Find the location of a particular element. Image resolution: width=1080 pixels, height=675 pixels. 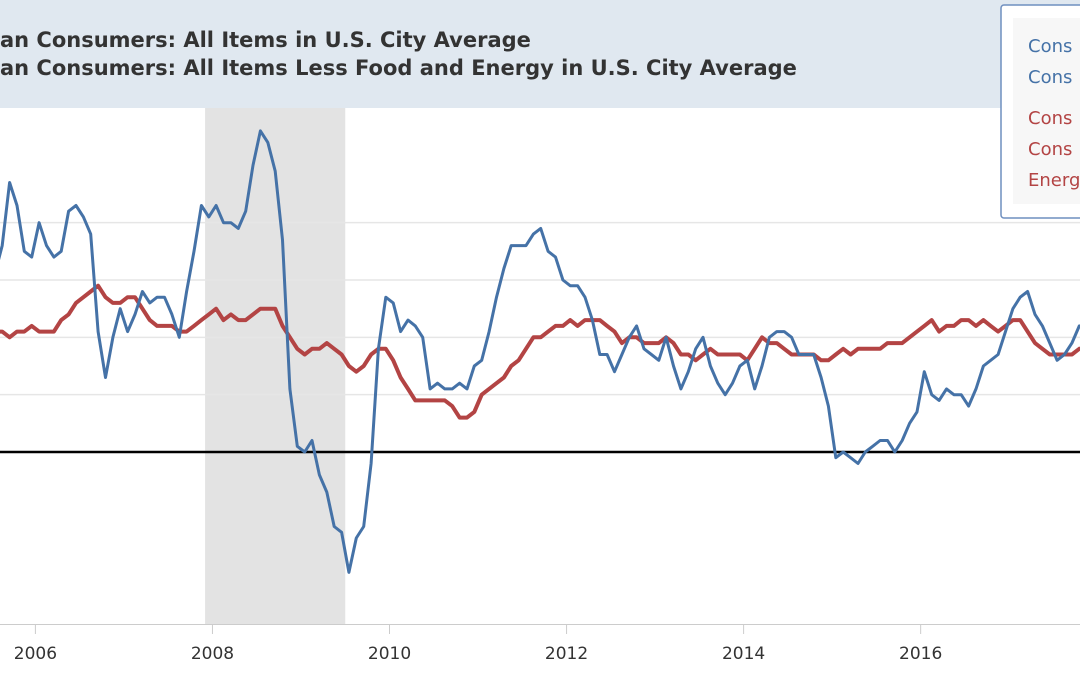

x-tick-label: 2008 is located at coordinates (212, 654).